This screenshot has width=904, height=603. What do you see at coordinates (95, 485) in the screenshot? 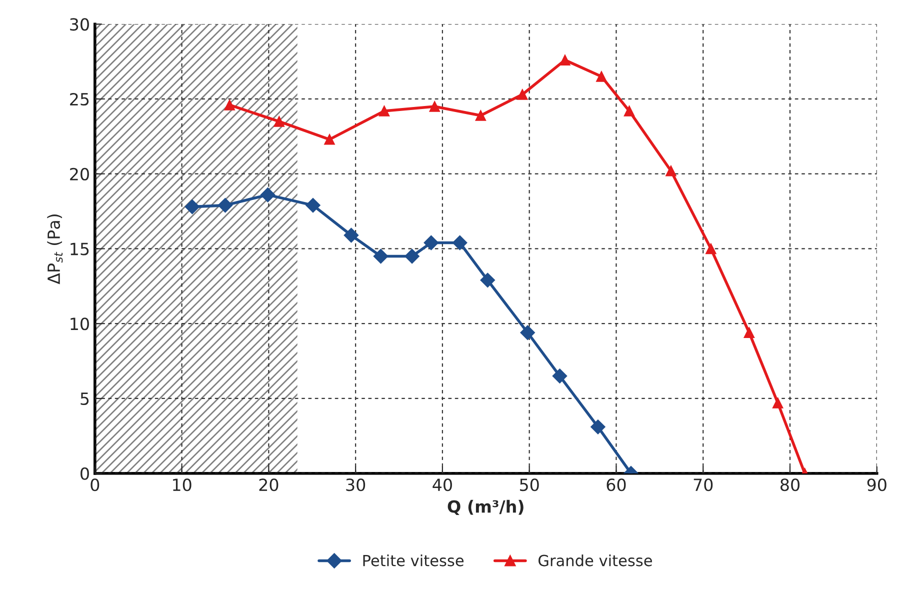
I see `x-tick-label: 0` at bounding box center [95, 485].